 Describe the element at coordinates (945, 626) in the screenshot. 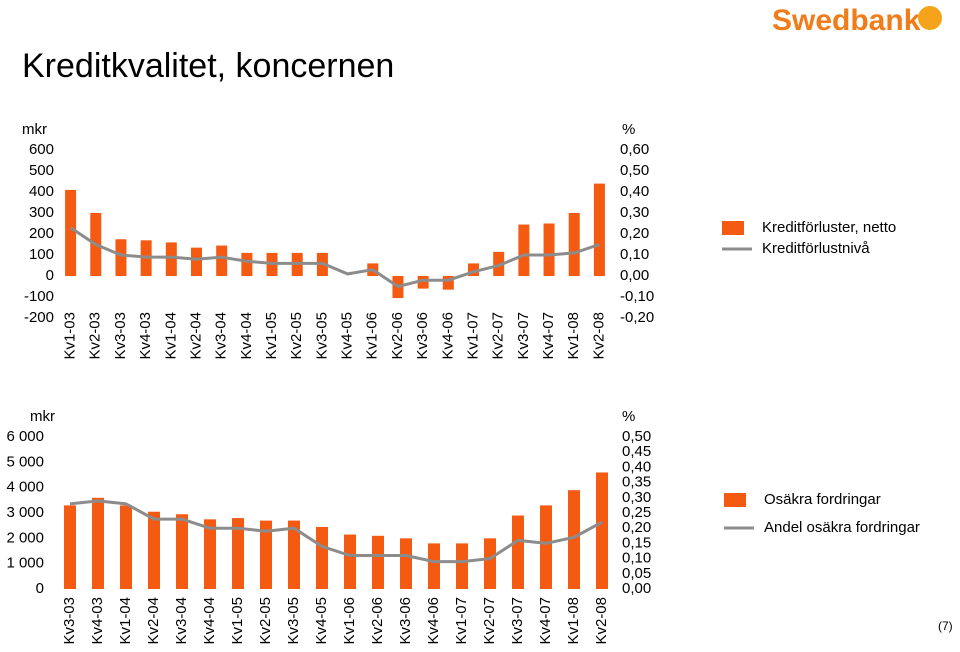

I see `page-number: (7)` at that location.